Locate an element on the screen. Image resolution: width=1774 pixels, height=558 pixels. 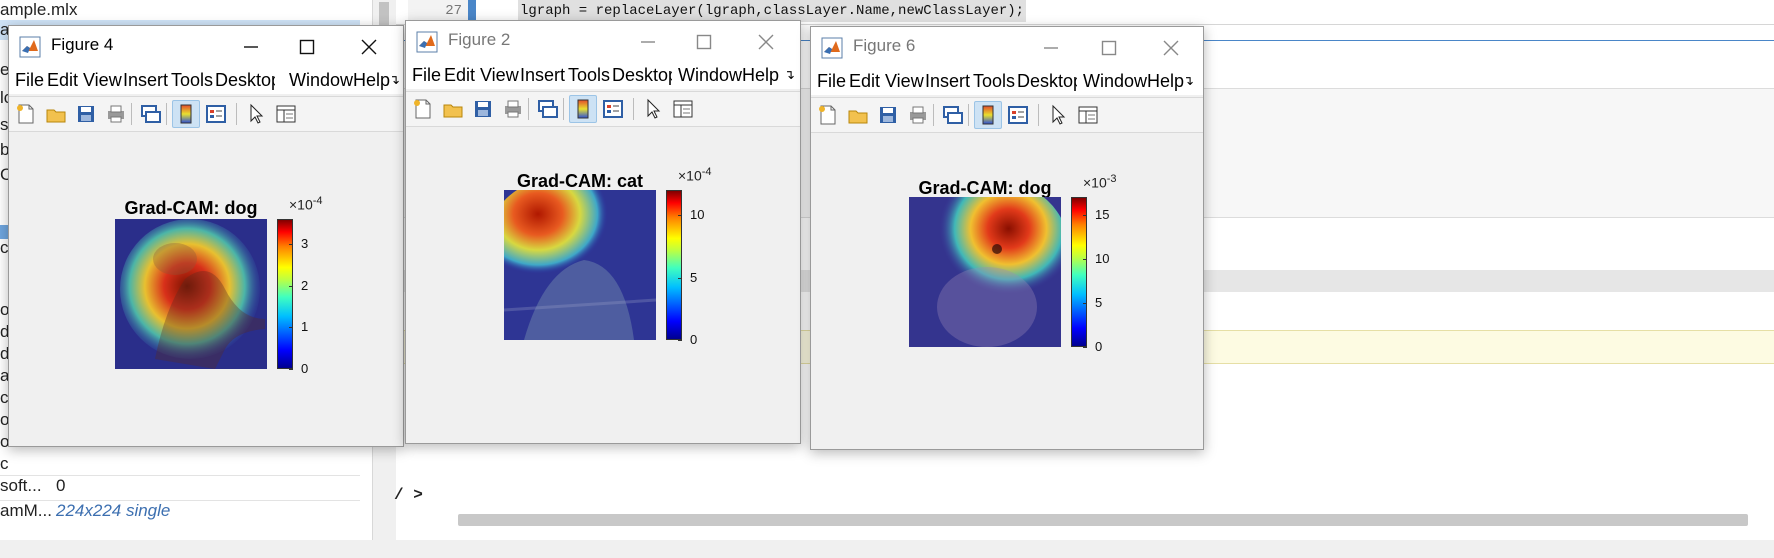
heatmap-svg is located at coordinates (580, 265).